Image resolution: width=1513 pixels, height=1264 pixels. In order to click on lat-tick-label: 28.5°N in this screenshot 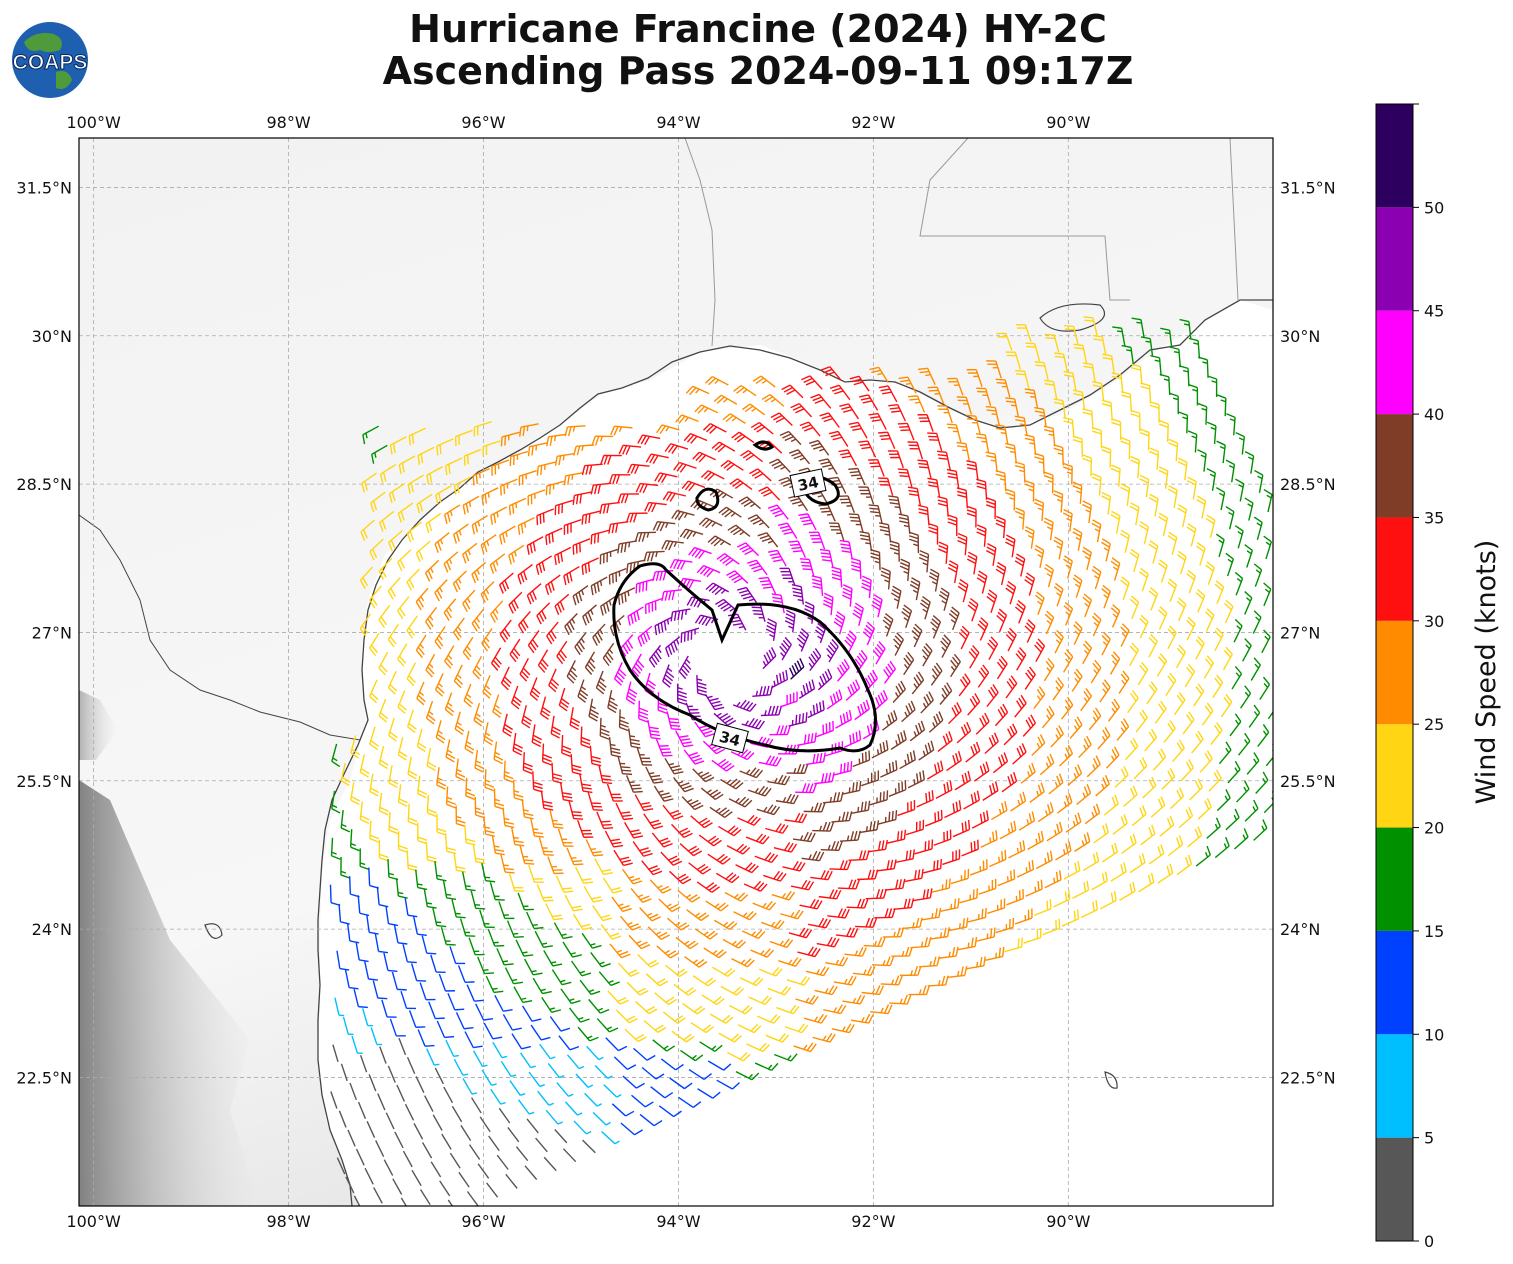, I will do `click(1308, 484)`.